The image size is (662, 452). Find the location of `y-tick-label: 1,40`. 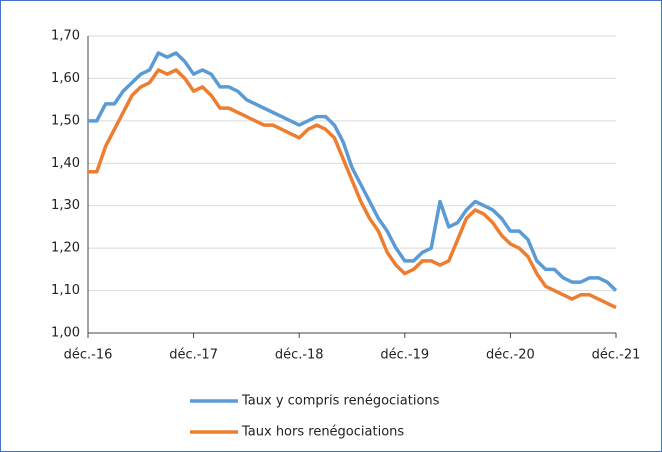

y-tick-label: 1,40 is located at coordinates (65, 163).